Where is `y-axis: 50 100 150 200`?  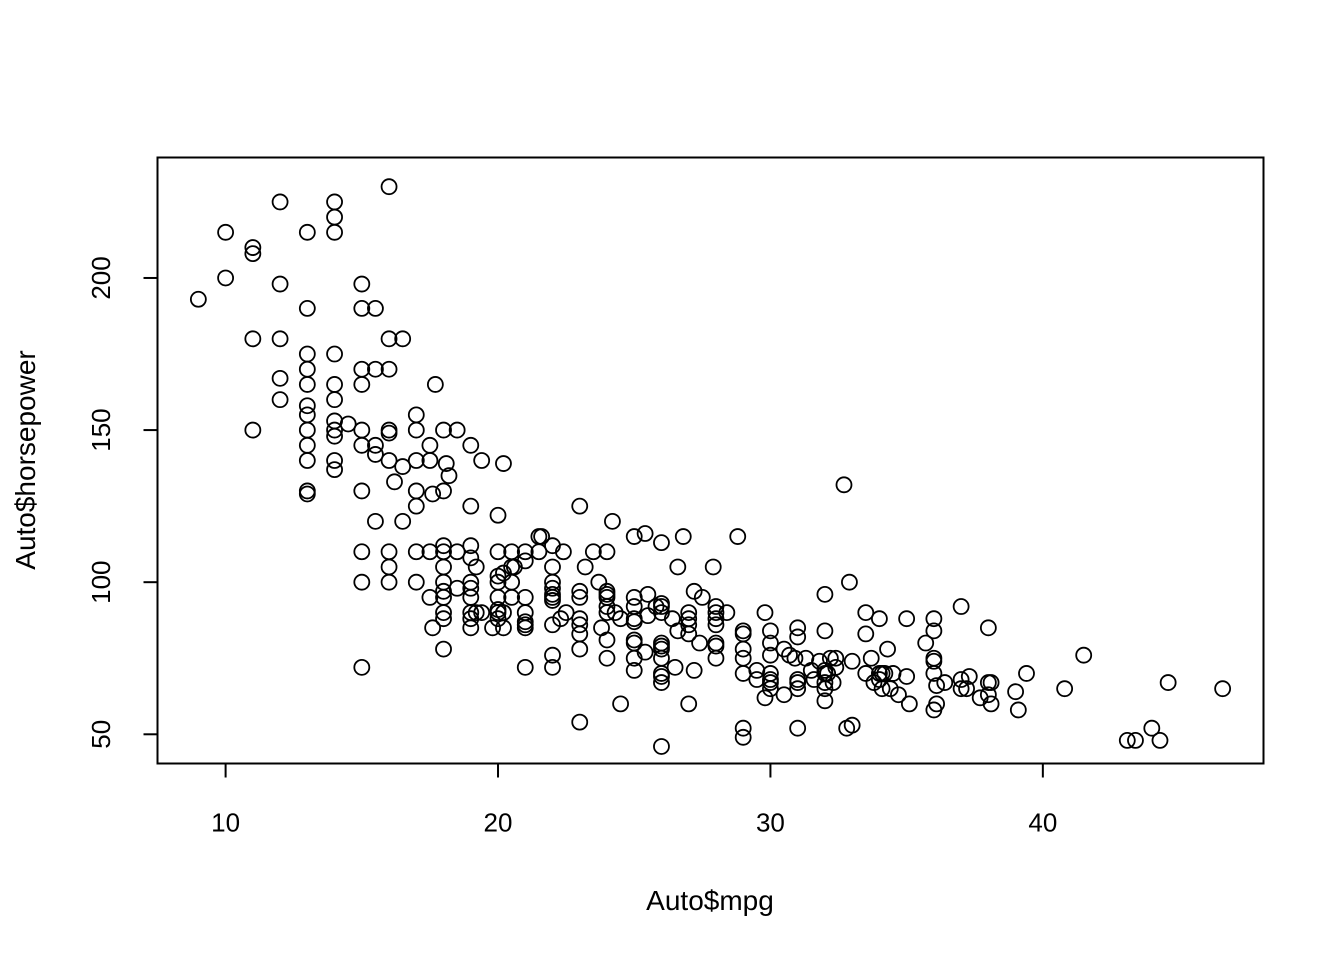
y-axis: 50 100 150 200 is located at coordinates (122, 502).